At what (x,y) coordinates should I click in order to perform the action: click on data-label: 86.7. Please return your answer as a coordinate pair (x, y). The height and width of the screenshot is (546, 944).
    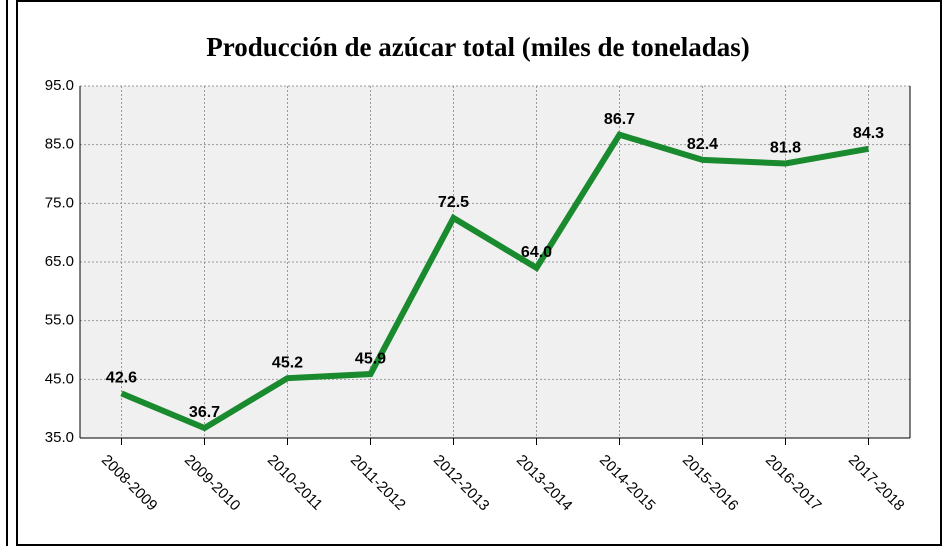
    Looking at the image, I should click on (619, 119).